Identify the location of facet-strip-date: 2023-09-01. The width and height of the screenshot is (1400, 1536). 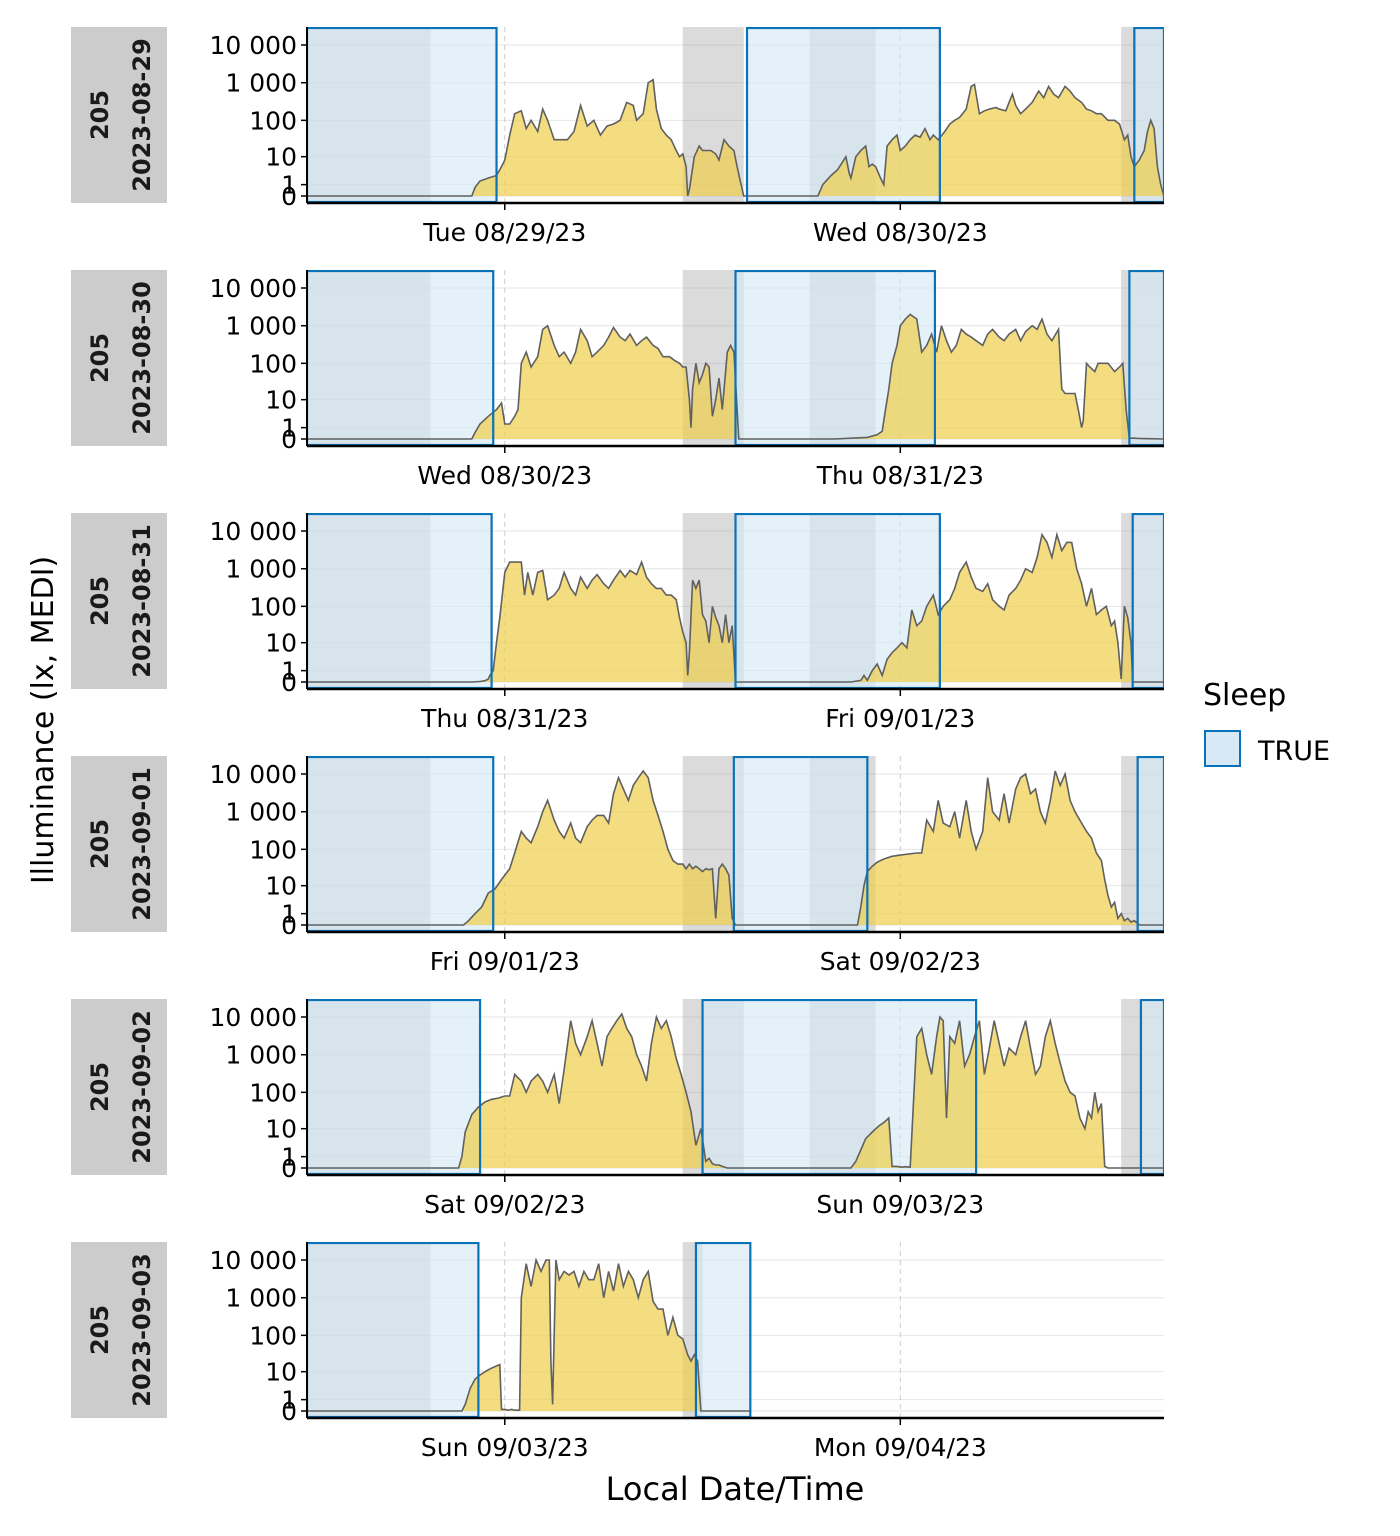
(142, 844).